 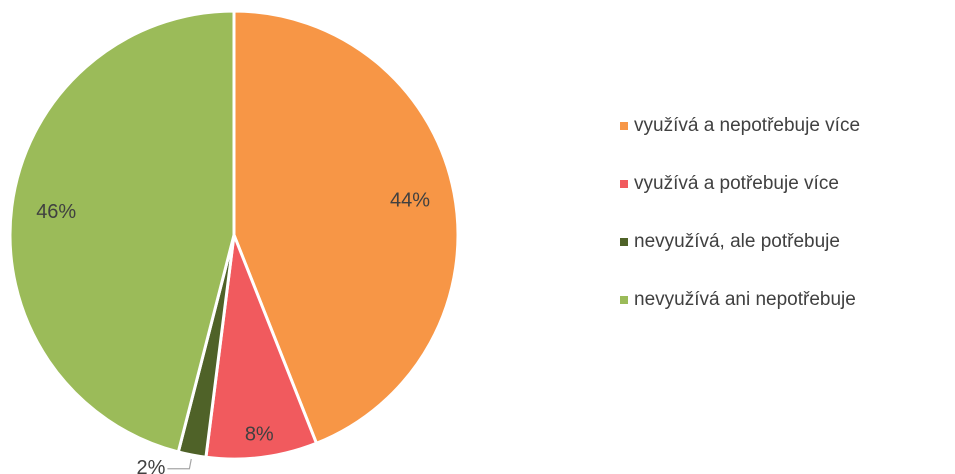 I want to click on data-label: 46%, so click(x=56, y=212).